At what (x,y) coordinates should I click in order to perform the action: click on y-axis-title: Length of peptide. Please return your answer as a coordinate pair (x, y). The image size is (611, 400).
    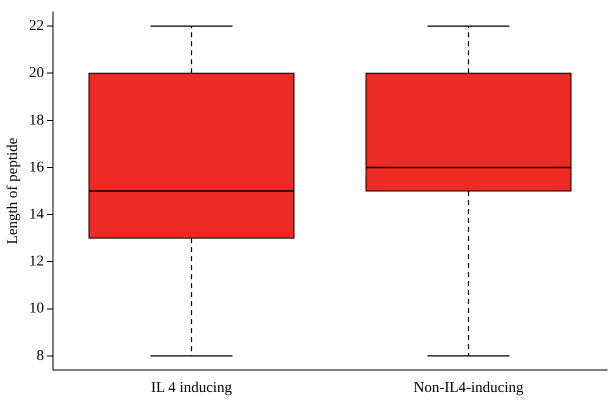
    Looking at the image, I should click on (12, 190).